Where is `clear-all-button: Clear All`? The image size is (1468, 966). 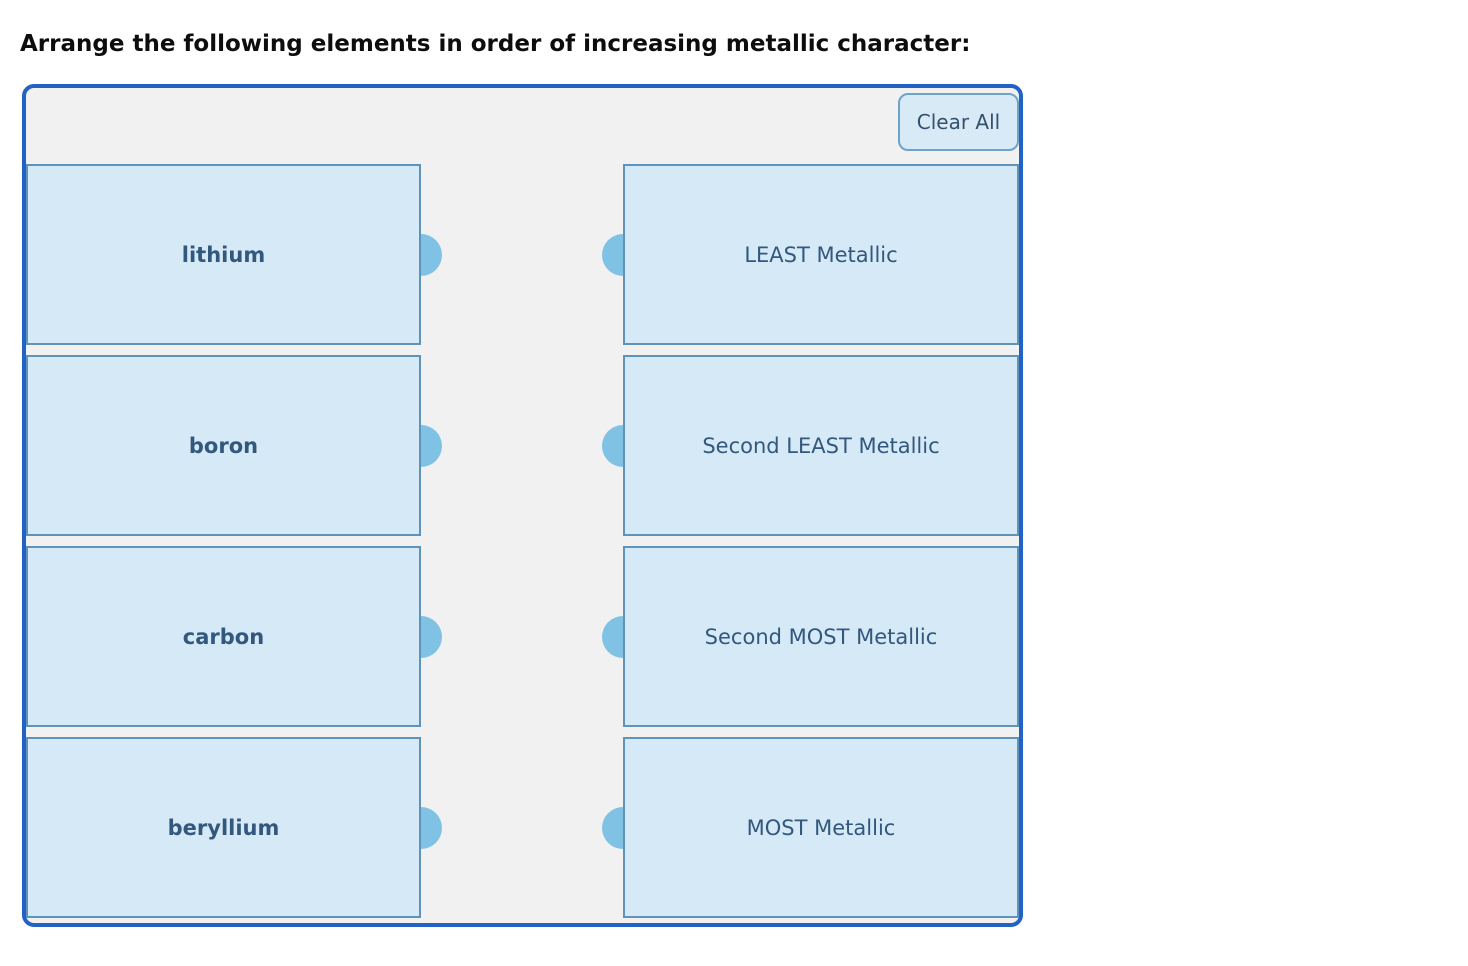
clear-all-button: Clear All is located at coordinates (958, 122).